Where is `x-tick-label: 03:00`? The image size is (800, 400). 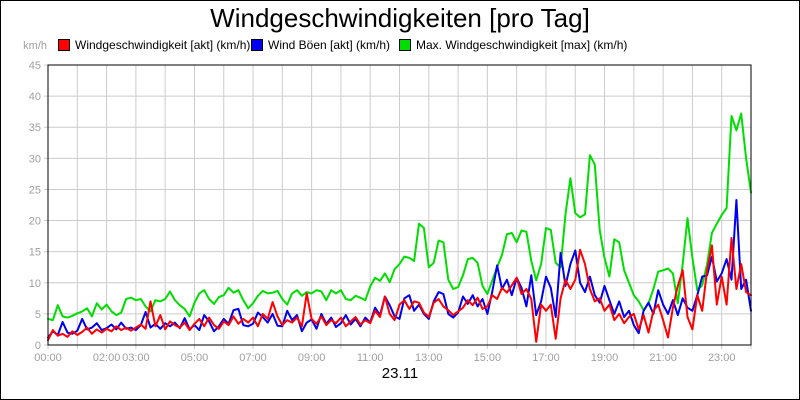
x-tick-label: 03:00 is located at coordinates (136, 358).